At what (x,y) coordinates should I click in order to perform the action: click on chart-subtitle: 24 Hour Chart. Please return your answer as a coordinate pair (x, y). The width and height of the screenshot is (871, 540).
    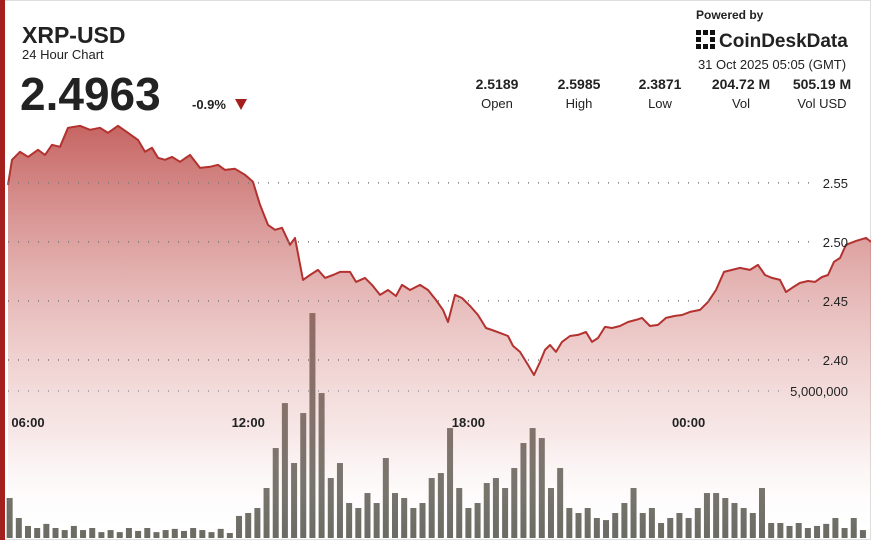
    Looking at the image, I should click on (63, 54).